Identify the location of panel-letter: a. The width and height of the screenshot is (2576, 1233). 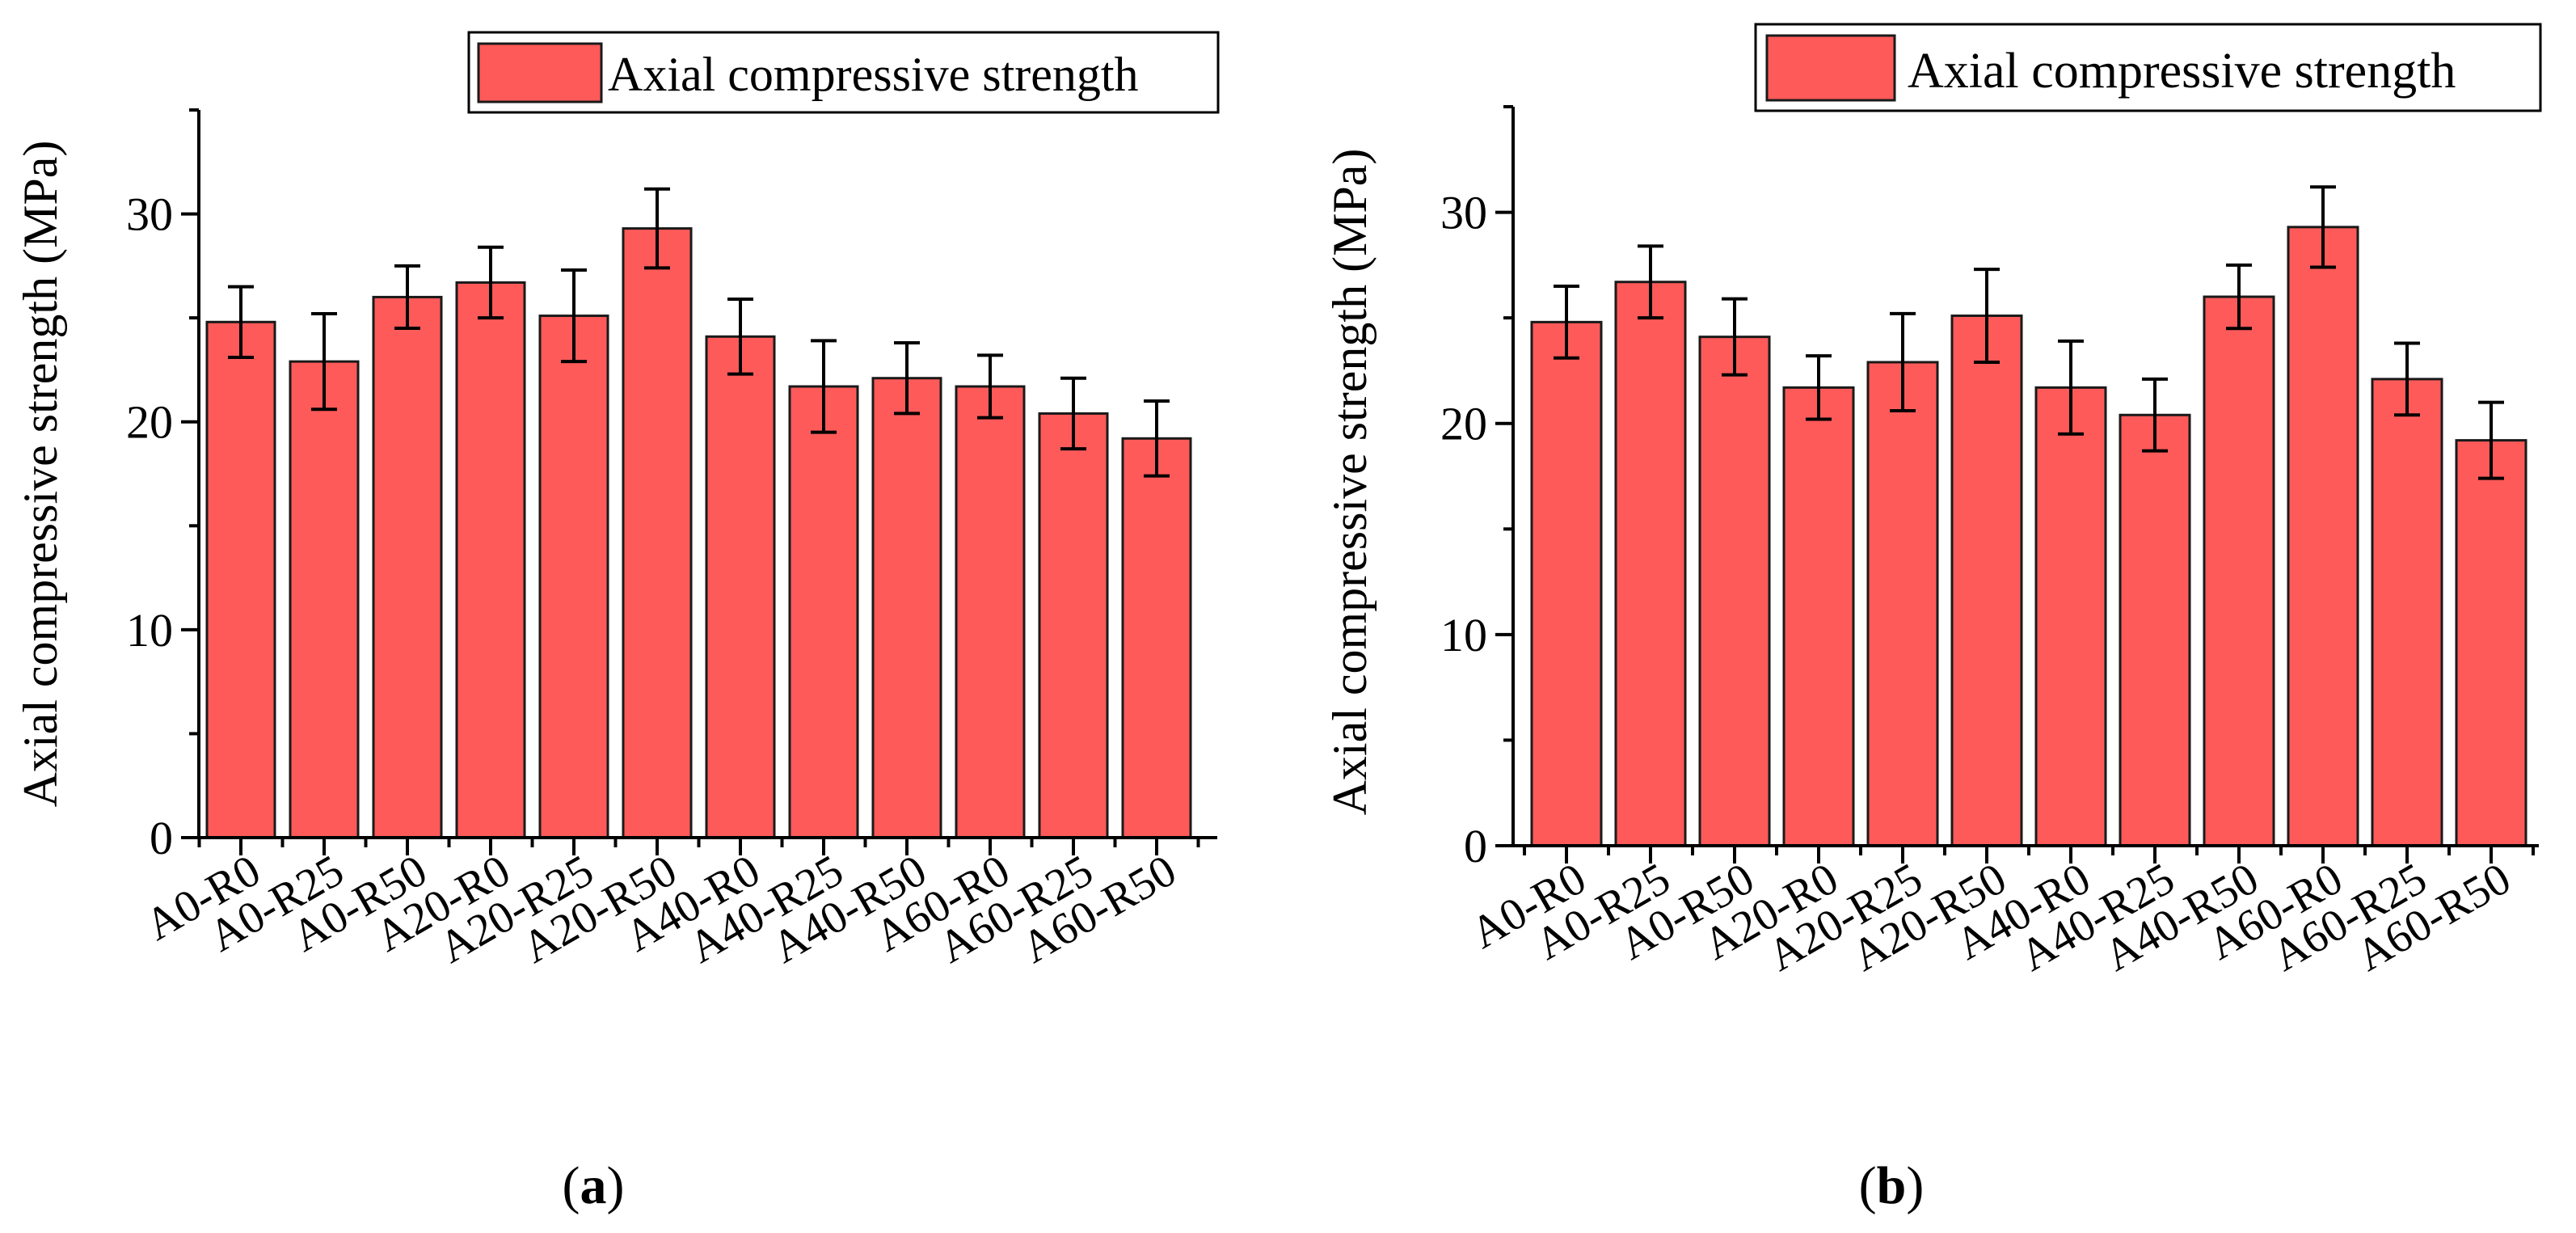
(593, 1185).